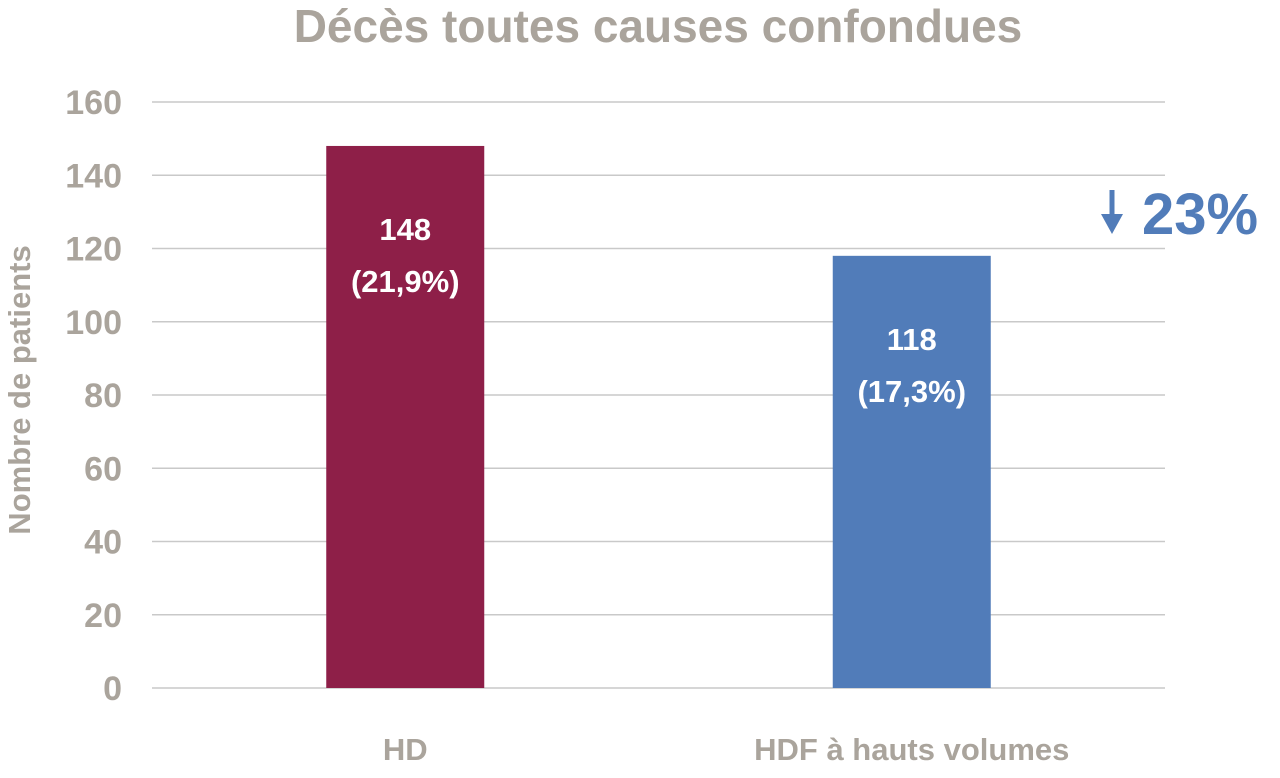 This screenshot has height=778, width=1280. What do you see at coordinates (1200, 214) in the screenshot?
I see `reduction-annotation-text: 23%` at bounding box center [1200, 214].